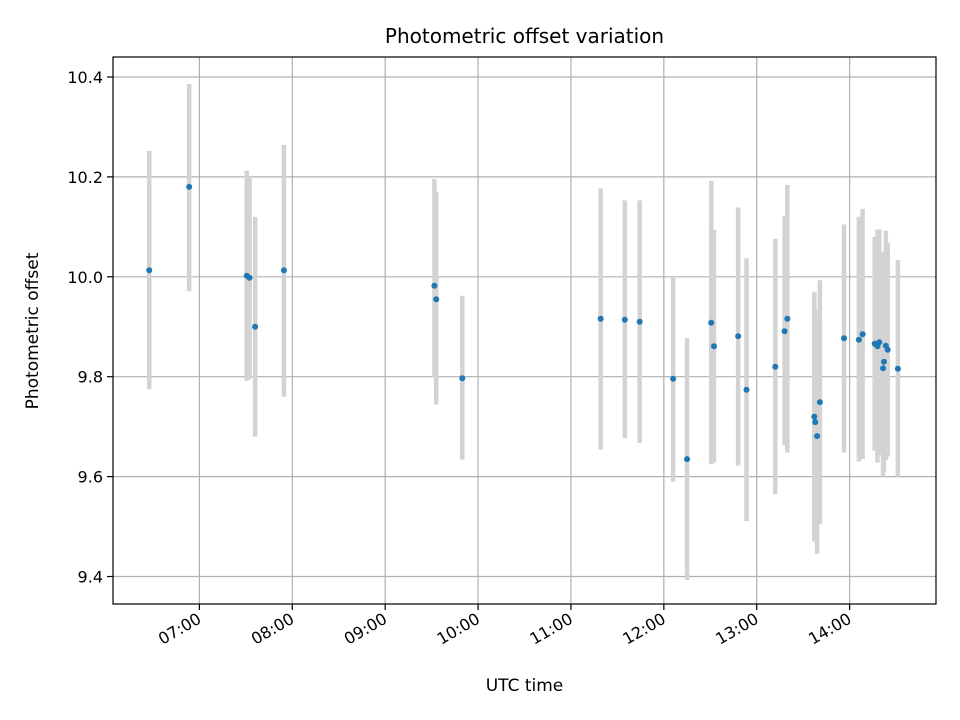 This screenshot has height=720, width=960. What do you see at coordinates (33, 330) in the screenshot?
I see `y-axis-title: Photometric offset` at bounding box center [33, 330].